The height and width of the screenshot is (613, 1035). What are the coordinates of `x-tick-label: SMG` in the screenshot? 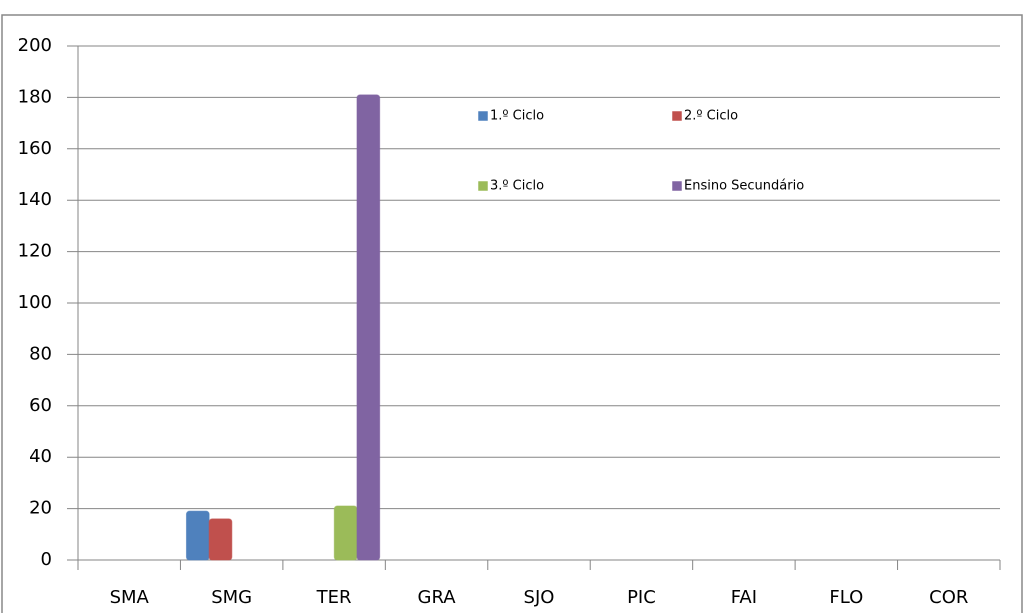 It's located at (231, 597).